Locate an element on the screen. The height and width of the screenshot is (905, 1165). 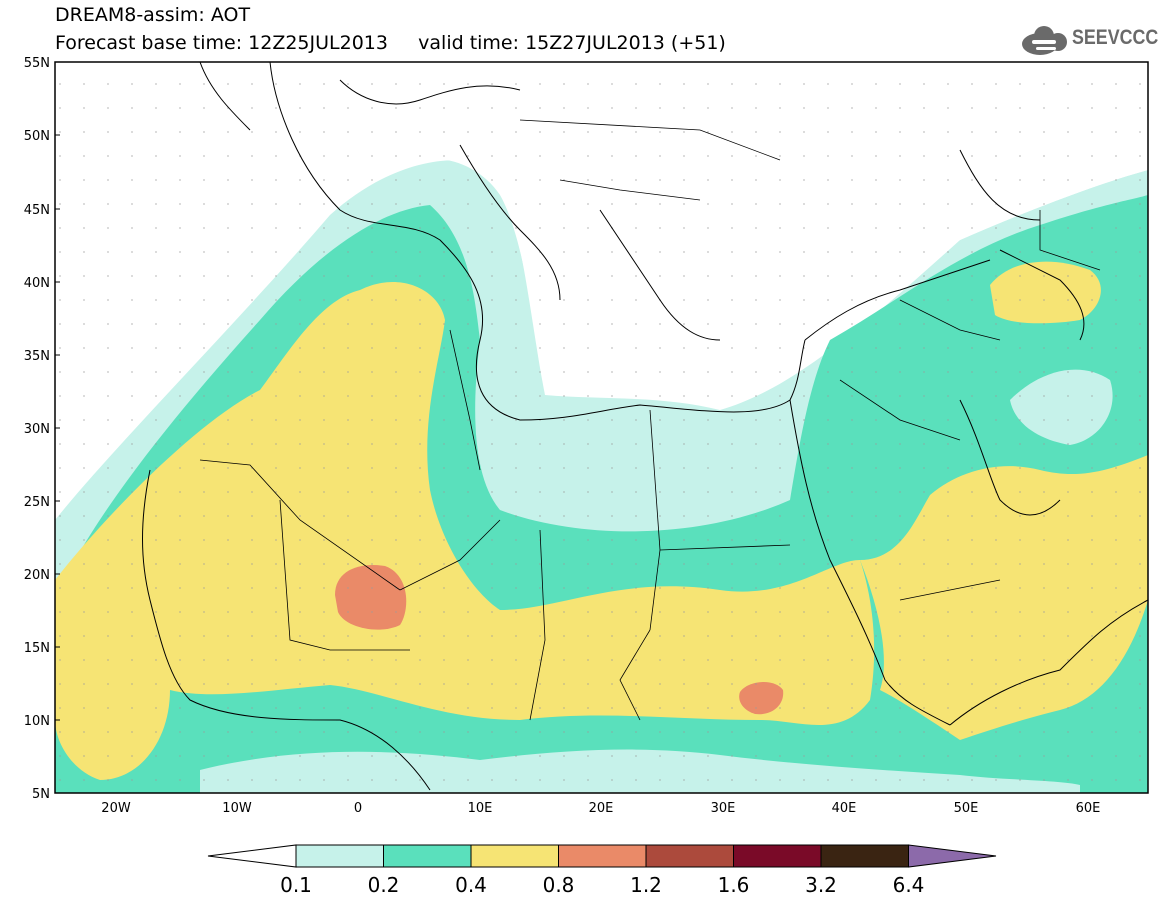
lon-label: 20E is located at coordinates (601, 808).